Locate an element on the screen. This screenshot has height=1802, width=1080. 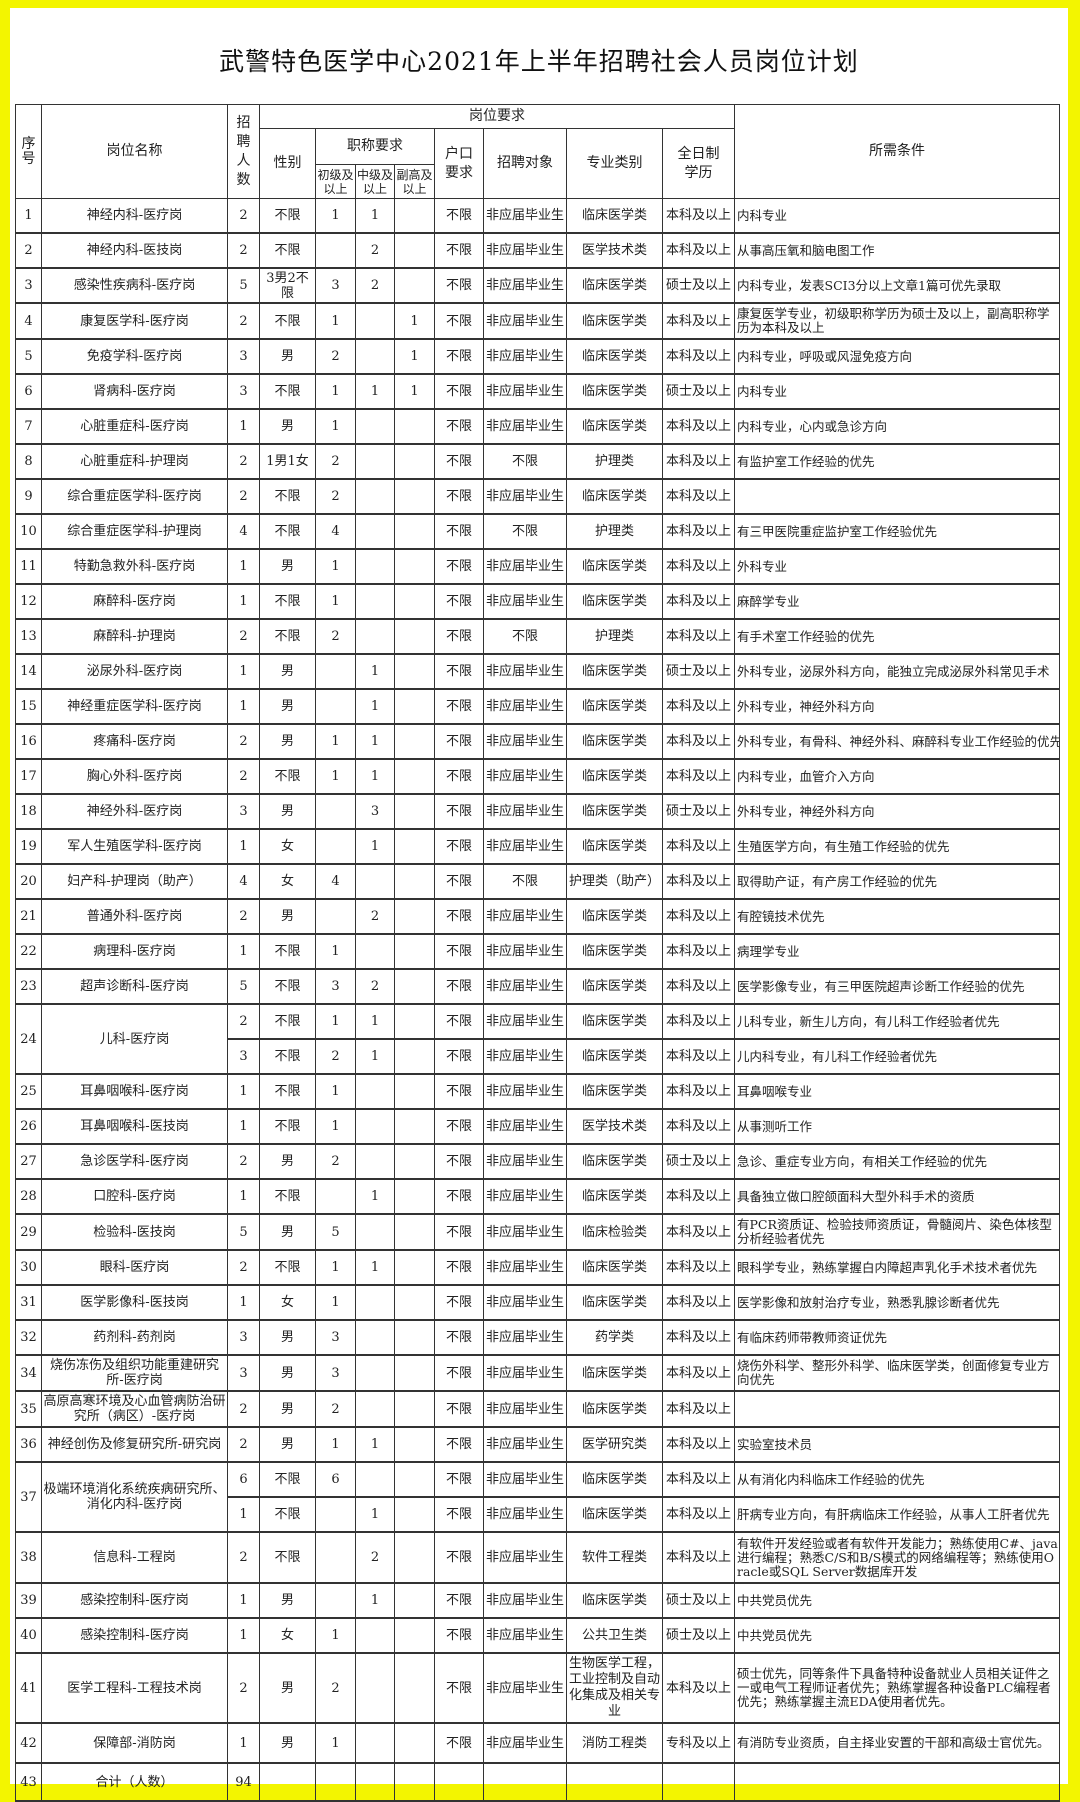
cell-cond: 烧伤外科学、整形外科学、临床医学类，创面修复专业方向优先 is located at coordinates (897, 1373).